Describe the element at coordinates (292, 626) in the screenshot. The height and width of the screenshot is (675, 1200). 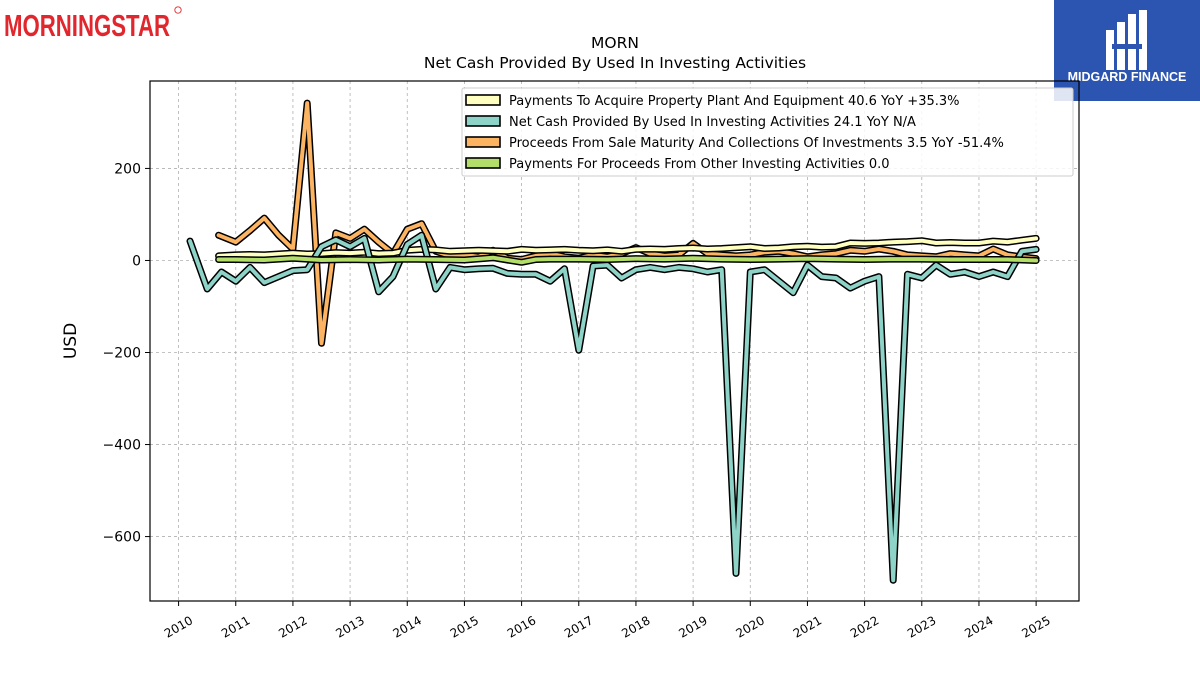
I see `x-tick-label: 2012` at that location.